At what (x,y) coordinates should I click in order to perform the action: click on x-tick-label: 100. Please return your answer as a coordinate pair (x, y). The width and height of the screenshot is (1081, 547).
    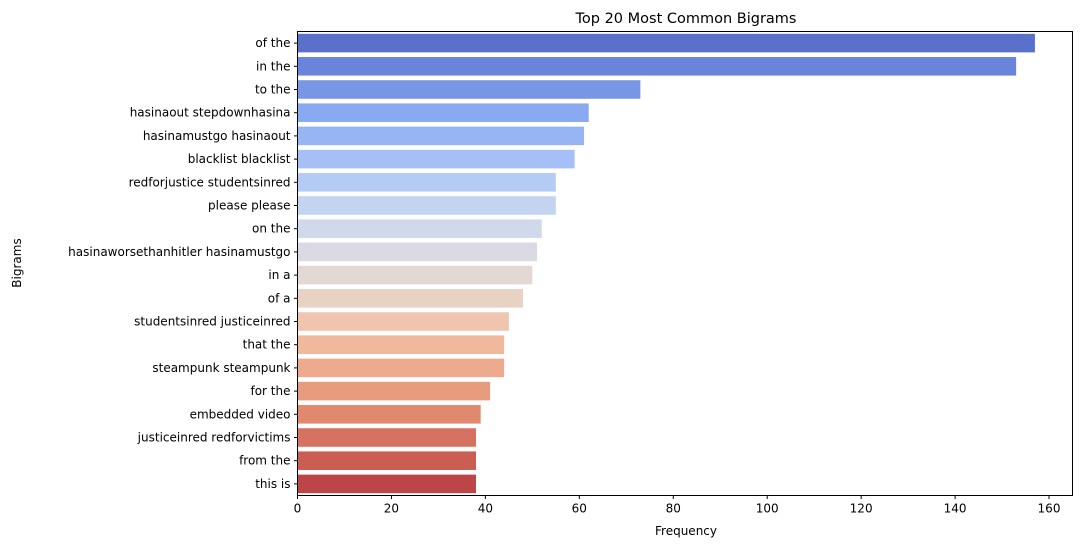
    Looking at the image, I should click on (767, 509).